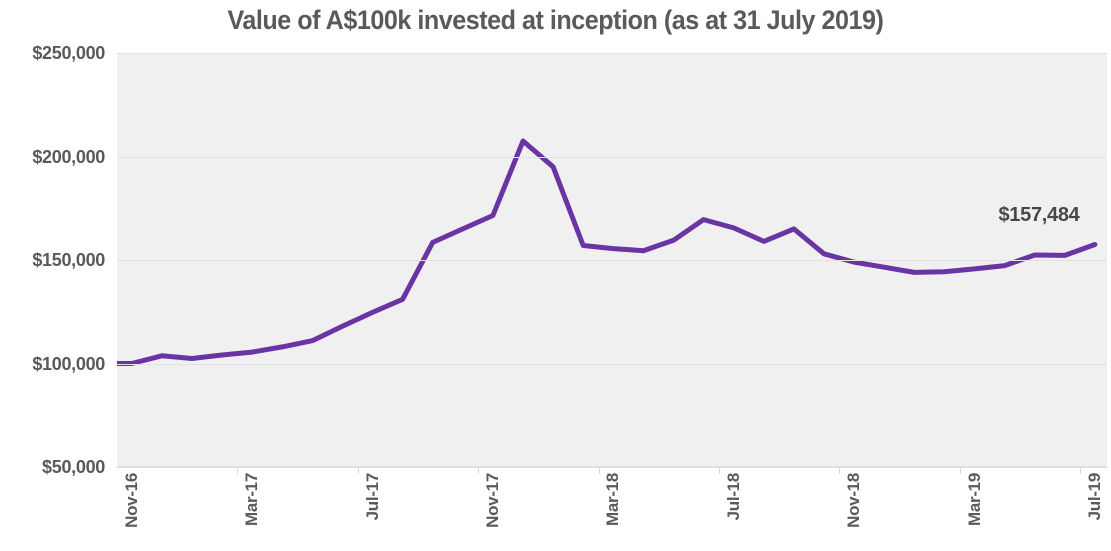 Image resolution: width=1111 pixels, height=551 pixels. I want to click on y-axis-label: $150,000, so click(68, 260).